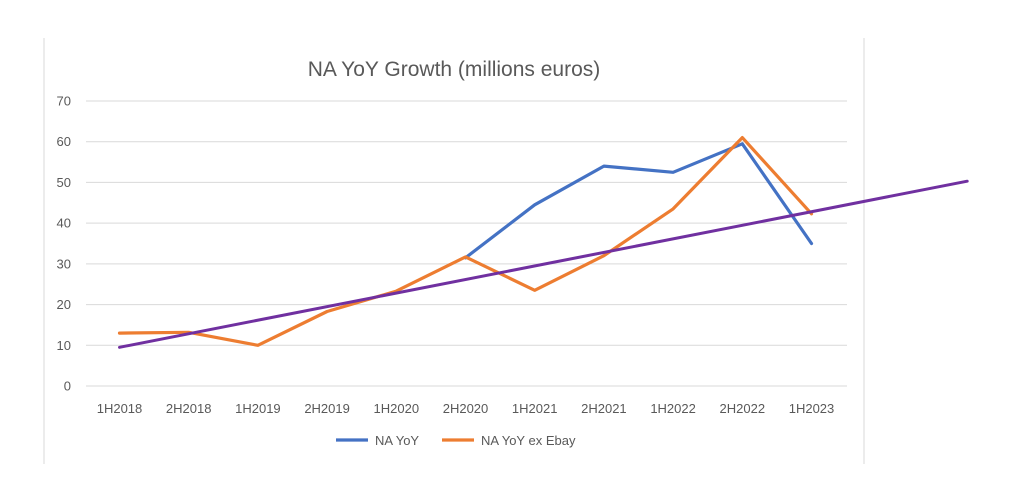 The height and width of the screenshot is (478, 1018). Describe the element at coordinates (64, 182) in the screenshot. I see `y-tick-label: 50` at that location.